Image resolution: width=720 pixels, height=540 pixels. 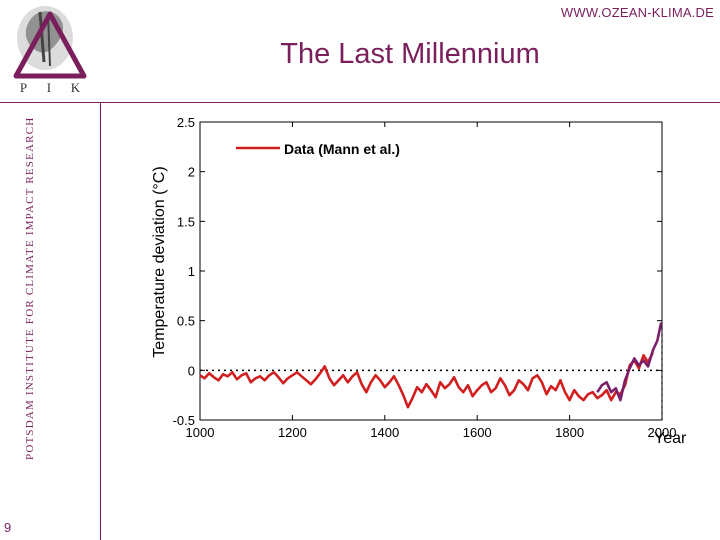 I want to click on series-line-mann, so click(x=426, y=380).